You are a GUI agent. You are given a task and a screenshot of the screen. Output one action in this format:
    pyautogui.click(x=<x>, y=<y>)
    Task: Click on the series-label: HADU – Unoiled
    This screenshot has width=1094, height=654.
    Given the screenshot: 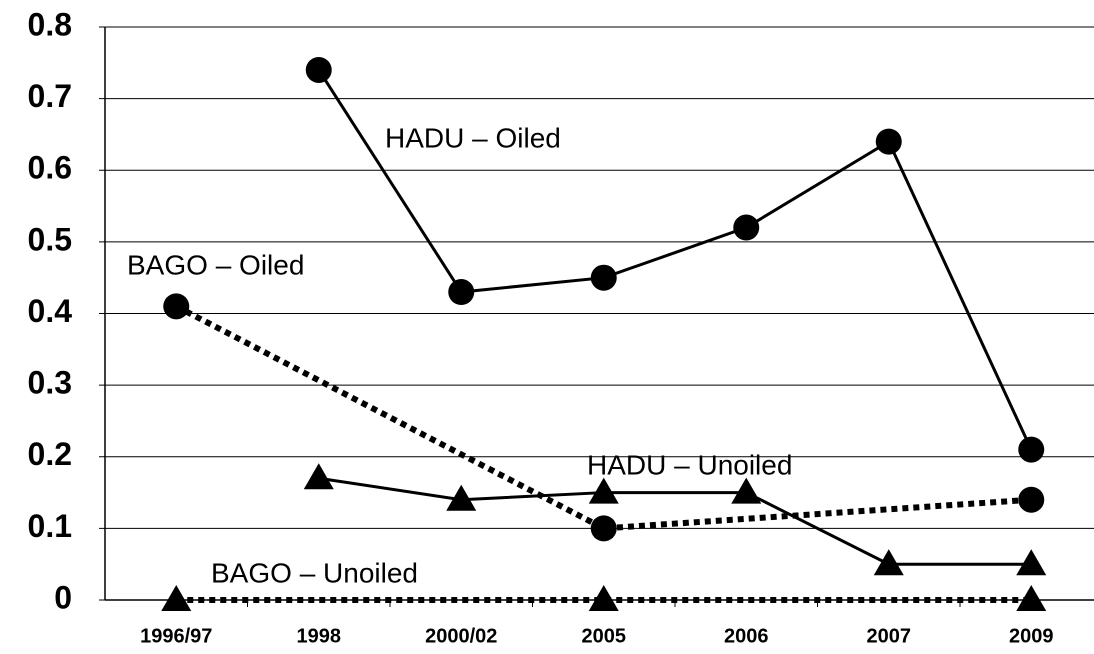 What is the action you would take?
    pyautogui.click(x=689, y=464)
    